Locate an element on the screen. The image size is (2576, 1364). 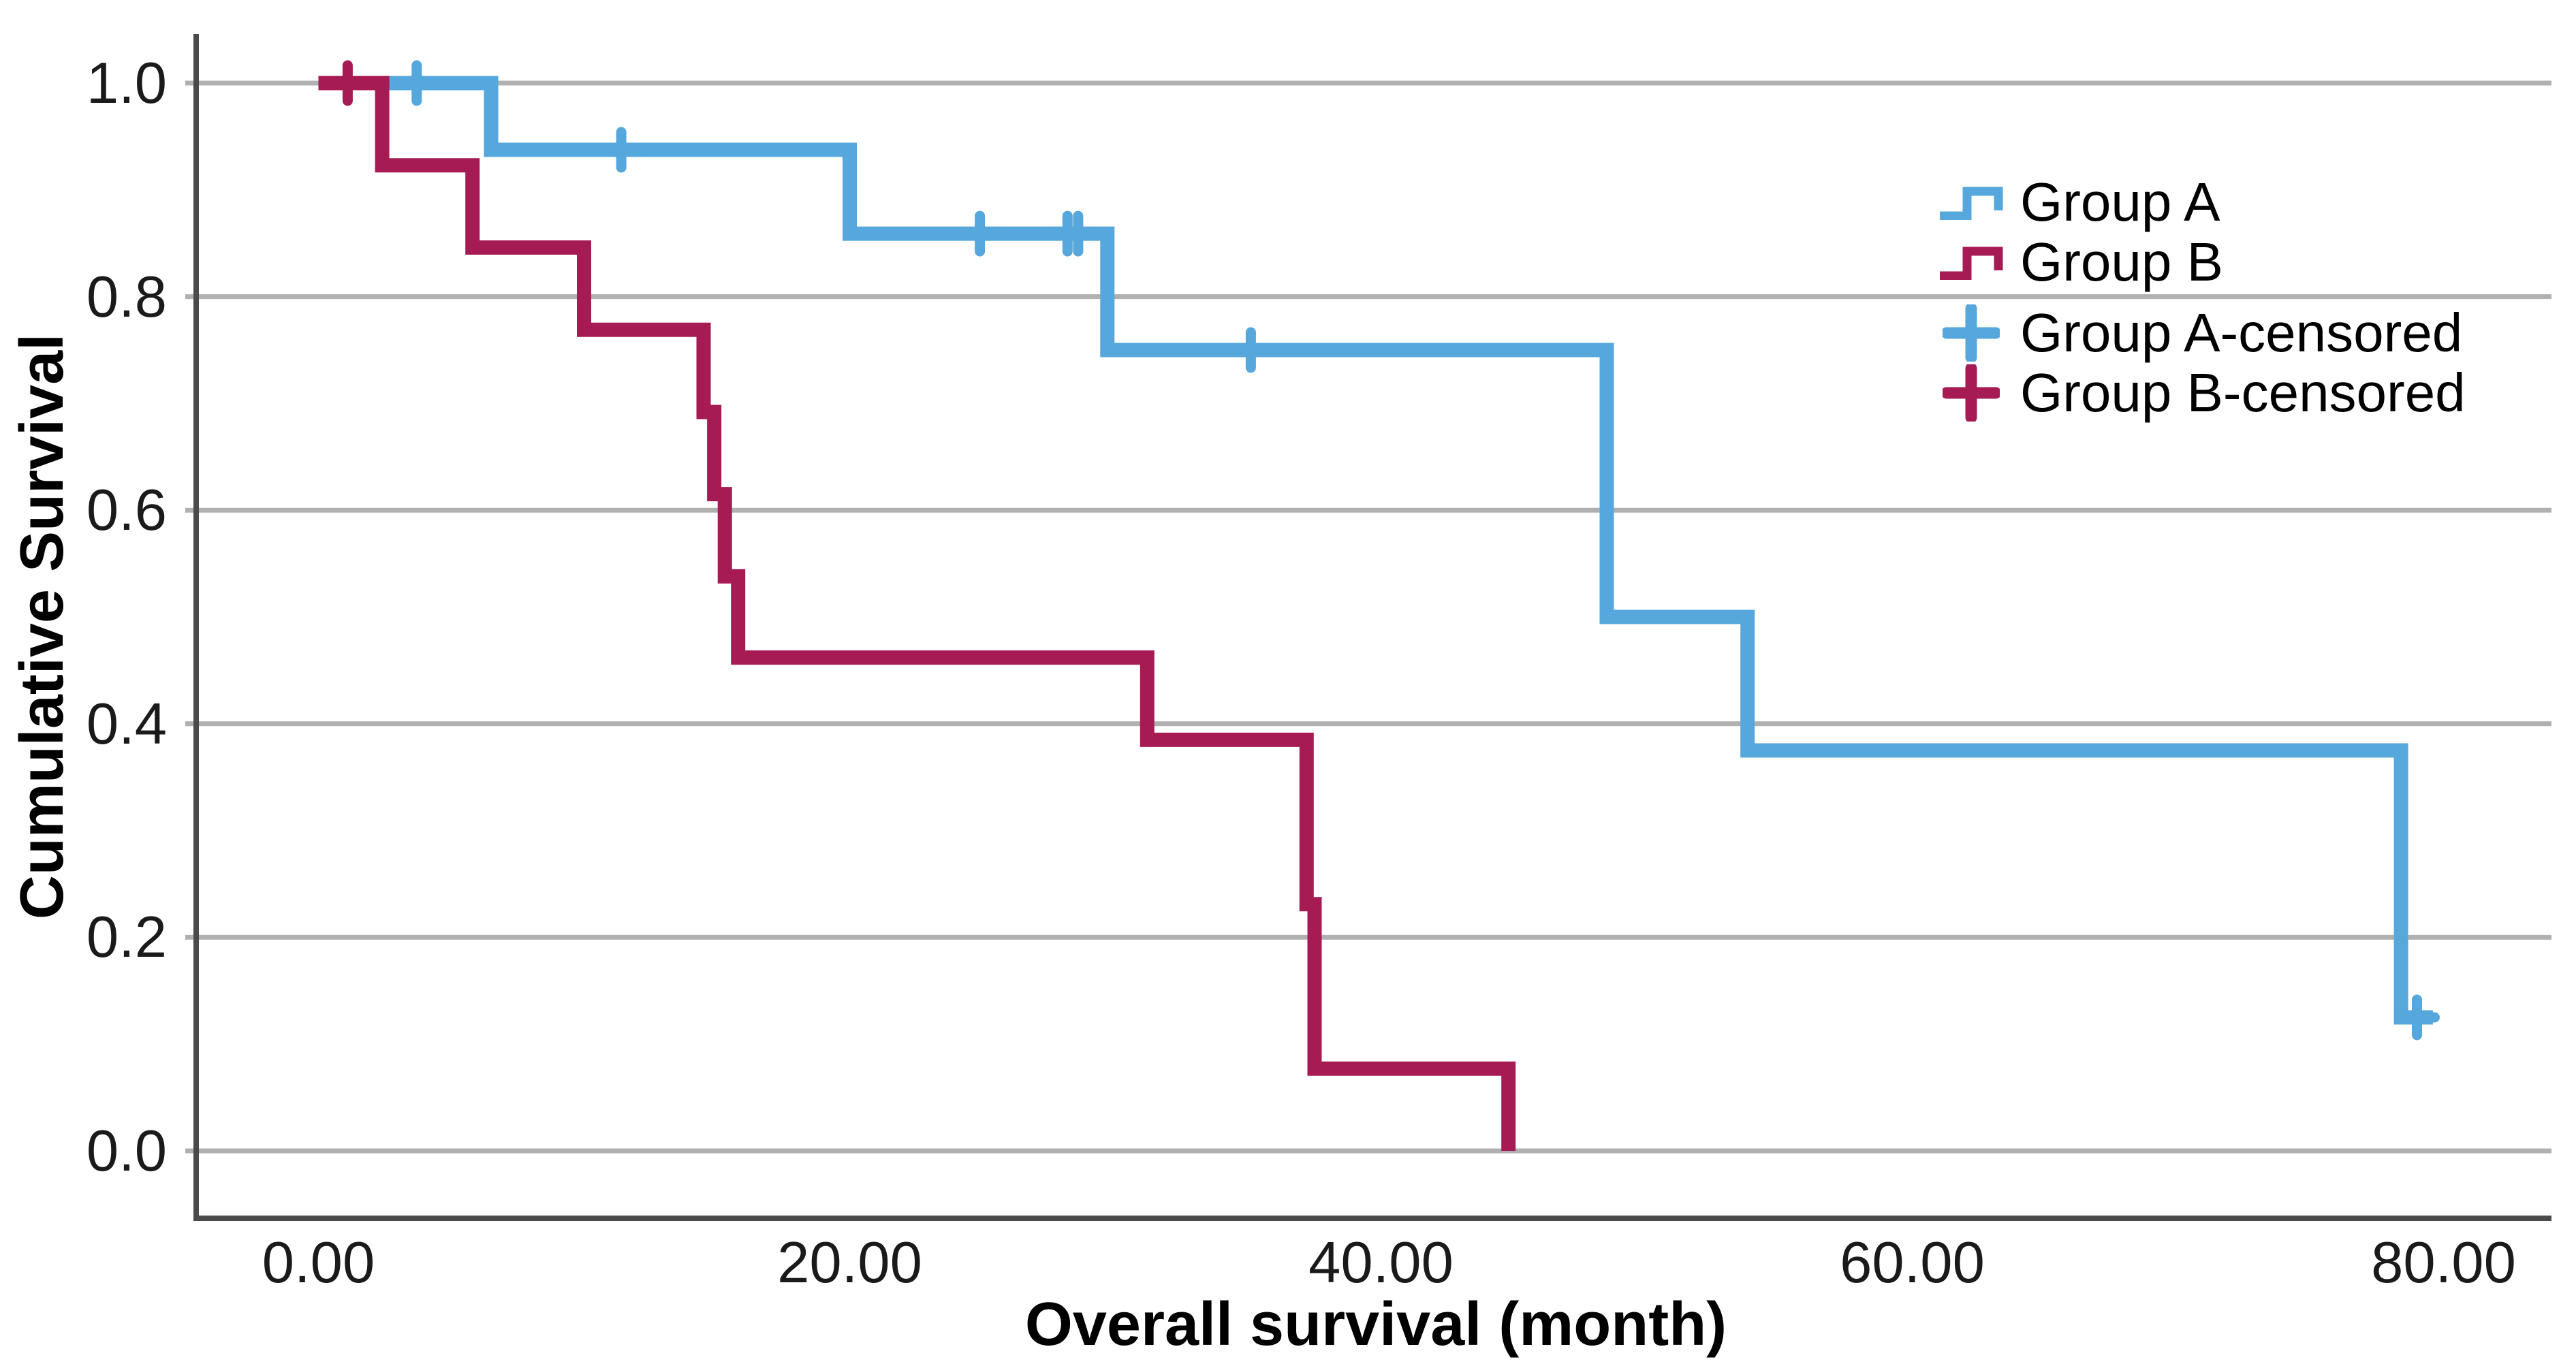
y-tick-0.0: 0.0 is located at coordinates (127, 1151).